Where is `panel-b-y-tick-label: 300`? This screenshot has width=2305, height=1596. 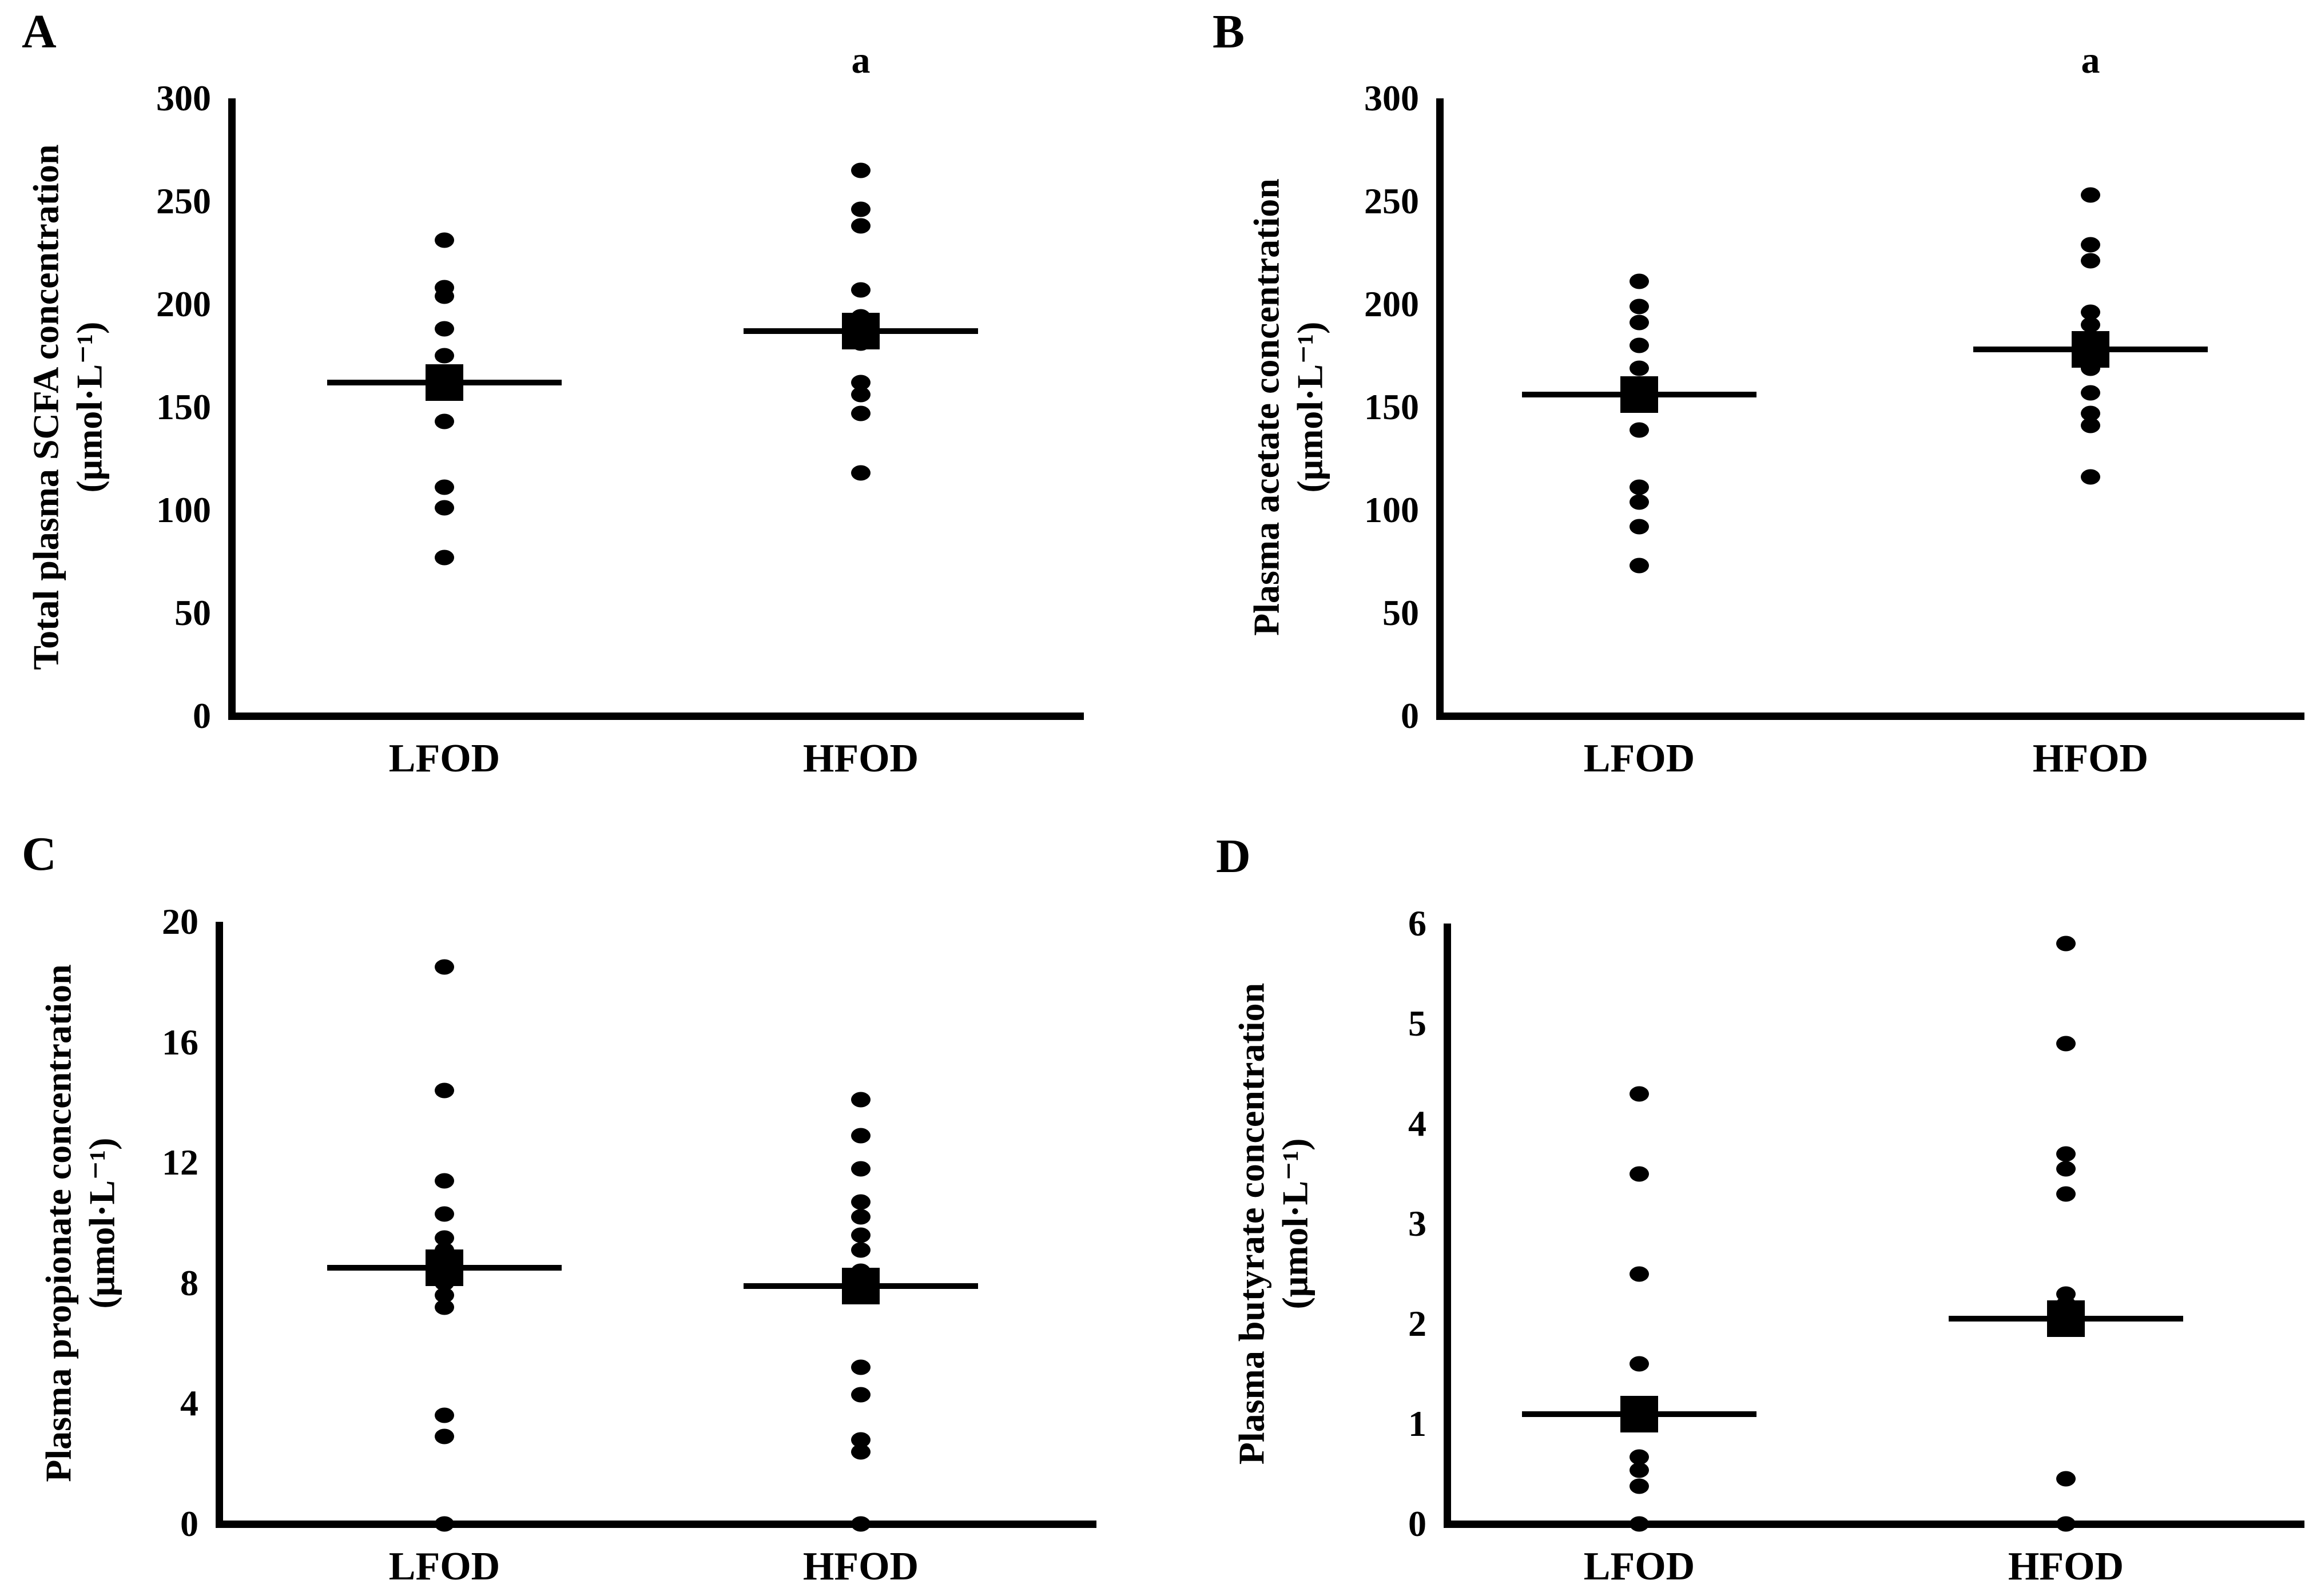 panel-b-y-tick-label: 300 is located at coordinates (1392, 98).